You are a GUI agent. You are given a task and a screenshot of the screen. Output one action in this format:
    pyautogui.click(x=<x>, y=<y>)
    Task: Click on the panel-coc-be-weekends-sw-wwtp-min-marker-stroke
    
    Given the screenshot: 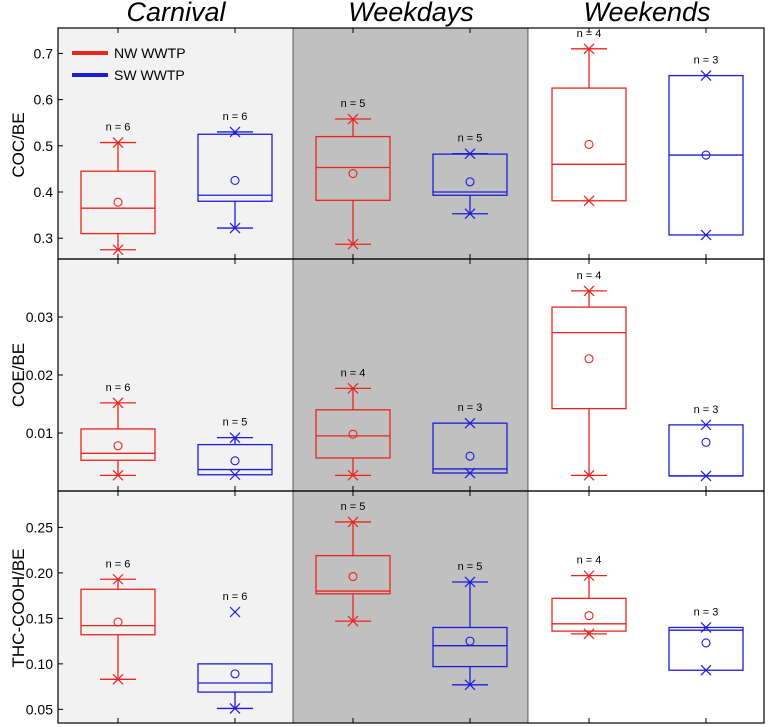 What is the action you would take?
    pyautogui.click(x=706, y=235)
    